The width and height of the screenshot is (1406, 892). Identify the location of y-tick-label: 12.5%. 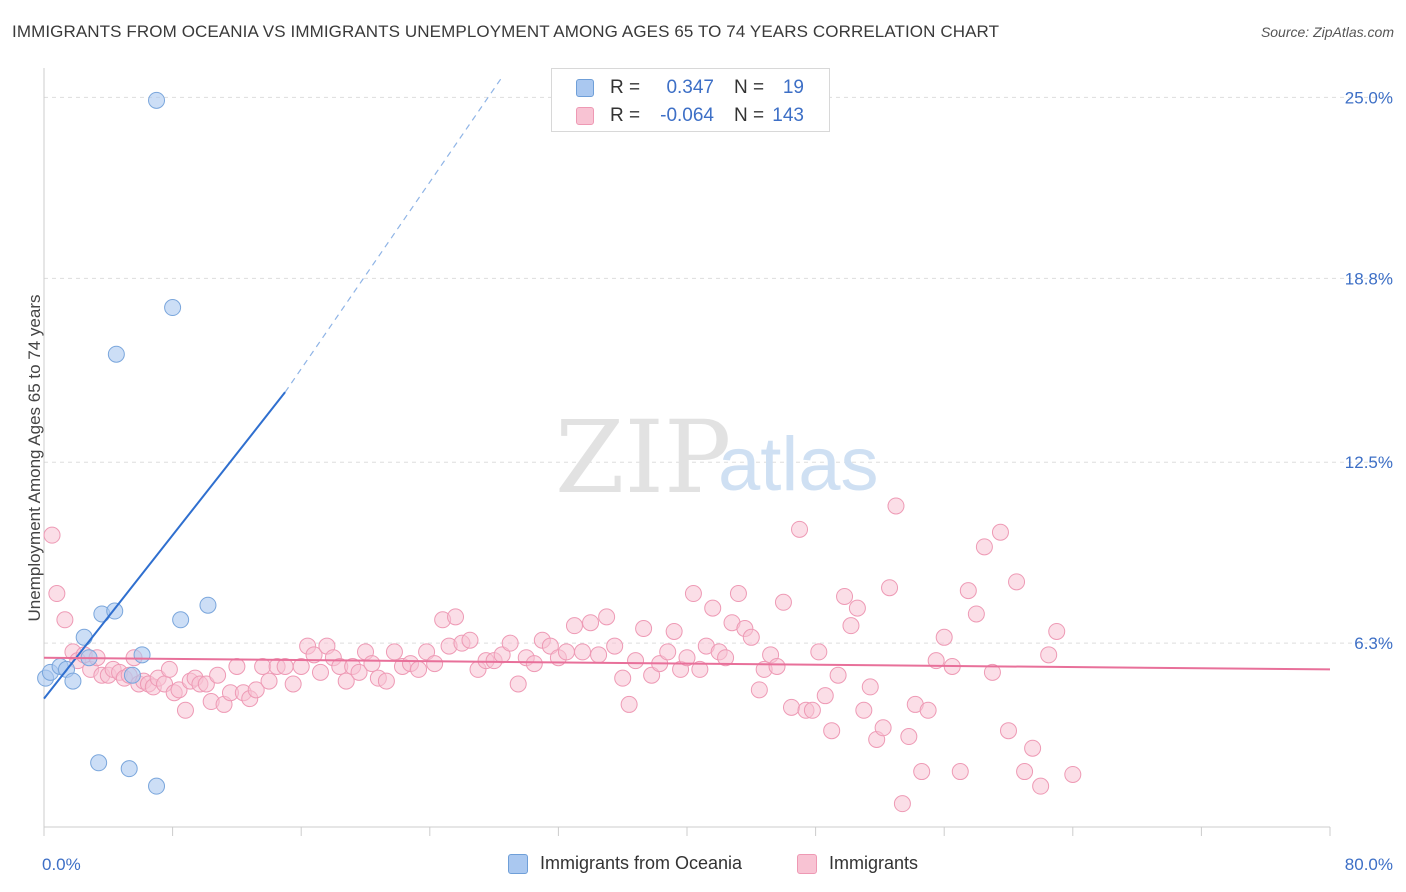
(1369, 462).